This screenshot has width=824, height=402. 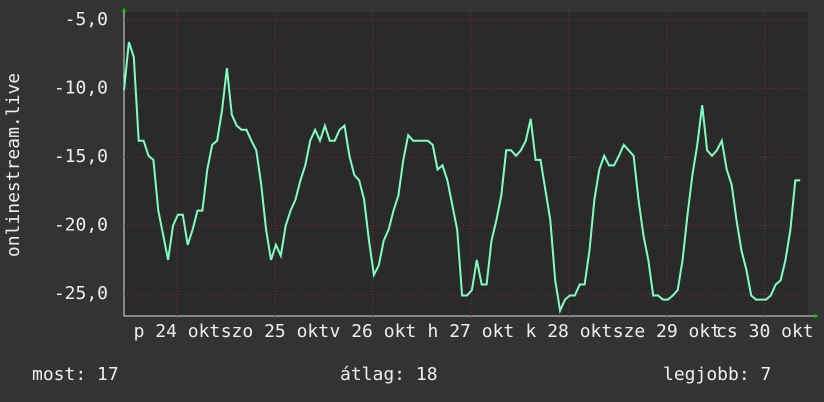 I want to click on x-axis-arrow, so click(x=816, y=316).